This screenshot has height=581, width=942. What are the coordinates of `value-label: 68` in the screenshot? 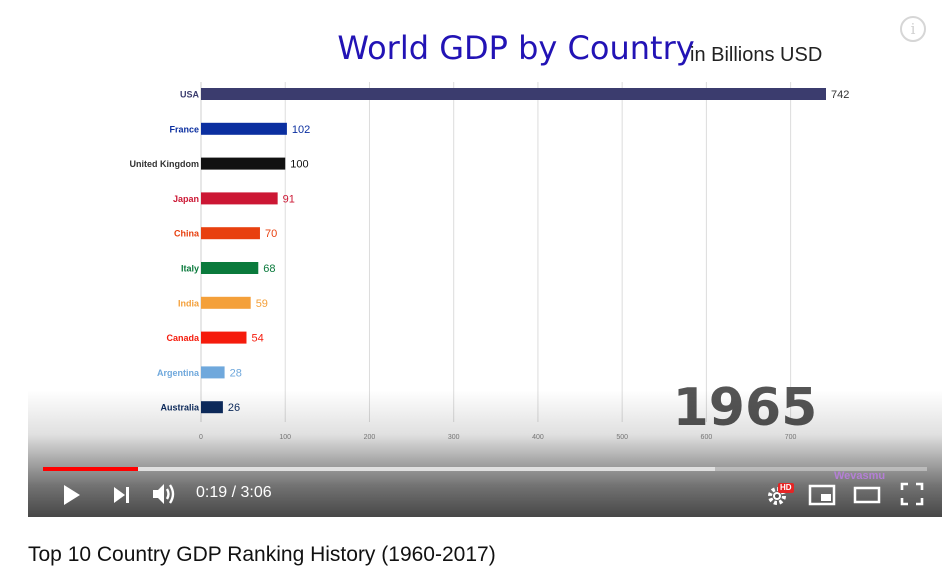 It's located at (269, 269).